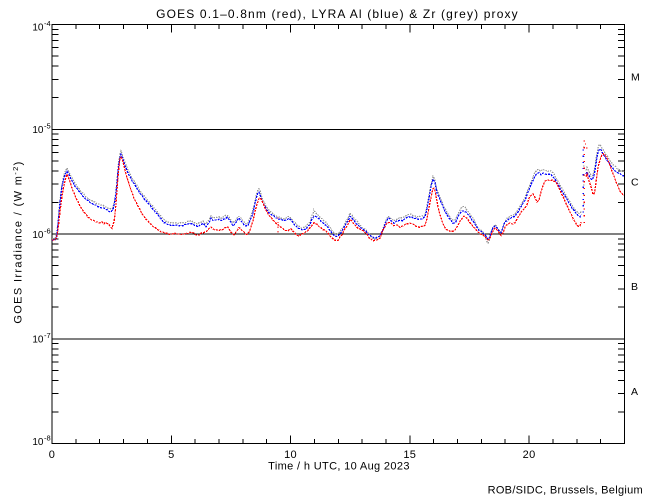 The height and width of the screenshot is (500, 650). Describe the element at coordinates (635, 78) in the screenshot. I see `svg-text: M` at that location.